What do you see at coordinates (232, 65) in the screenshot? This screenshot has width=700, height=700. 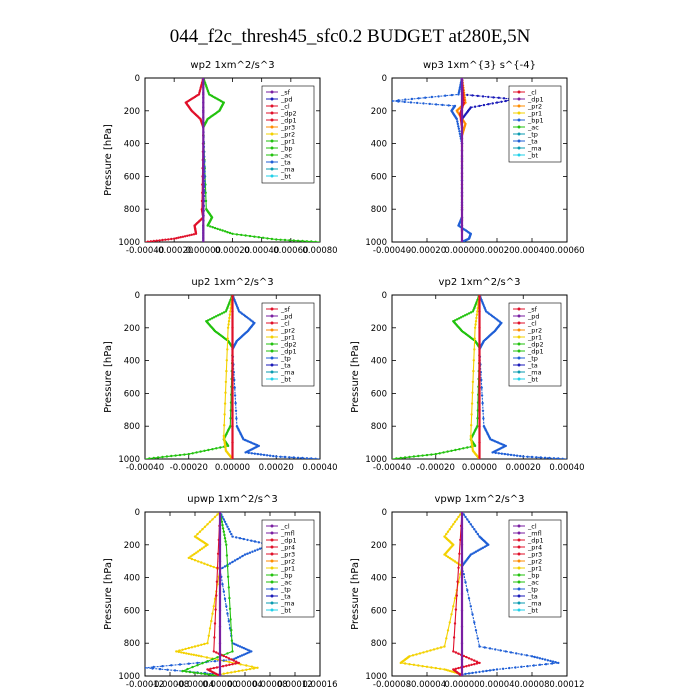 I see `panel-title: wp2 1xm^2/s^3` at bounding box center [232, 65].